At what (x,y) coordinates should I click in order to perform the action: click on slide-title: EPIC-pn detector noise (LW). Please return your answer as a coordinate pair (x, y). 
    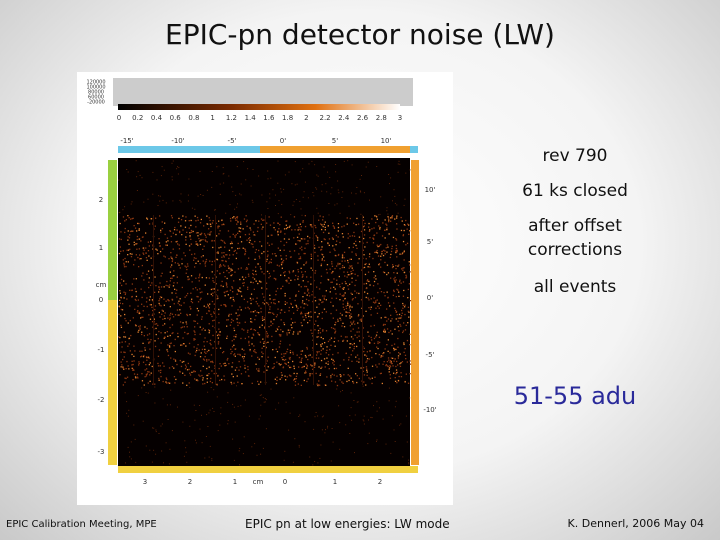
    Looking at the image, I should click on (360, 34).